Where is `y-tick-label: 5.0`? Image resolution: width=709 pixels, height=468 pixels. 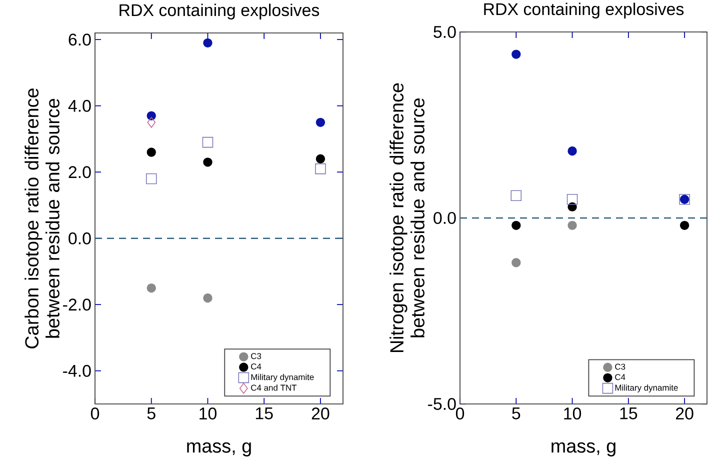 y-tick-label: 5.0 is located at coordinates (445, 32).